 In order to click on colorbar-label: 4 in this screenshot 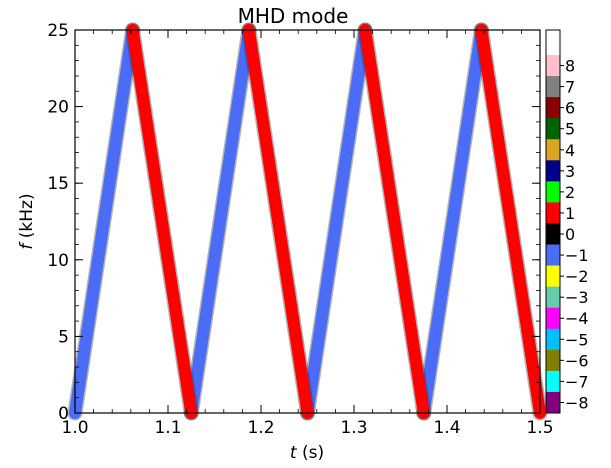, I will do `click(570, 150)`.